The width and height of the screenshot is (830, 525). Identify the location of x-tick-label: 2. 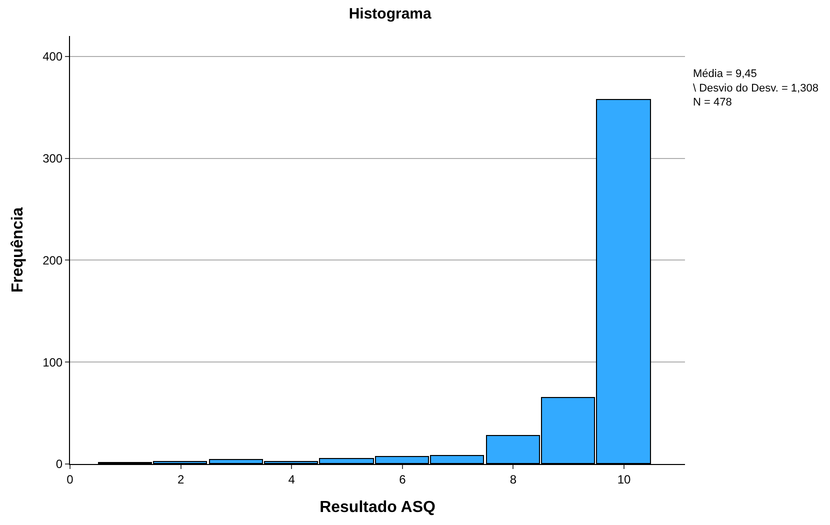
(180, 479).